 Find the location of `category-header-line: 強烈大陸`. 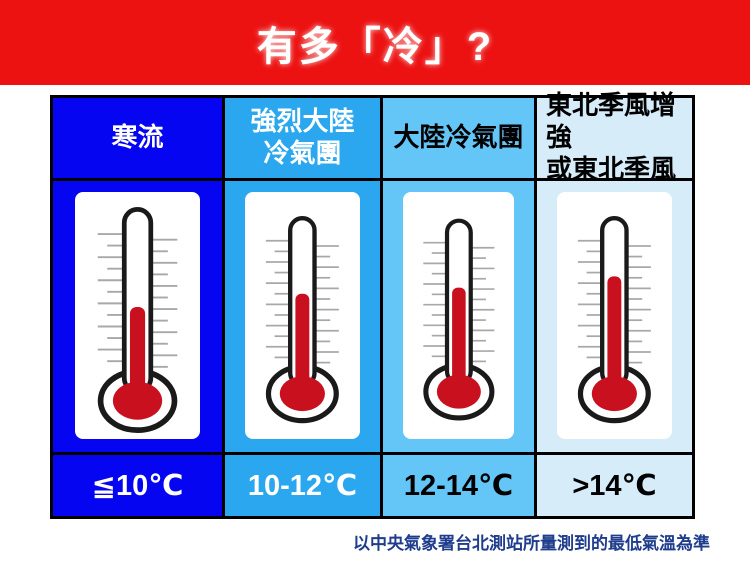

category-header-line: 強烈大陸 is located at coordinates (302, 121).